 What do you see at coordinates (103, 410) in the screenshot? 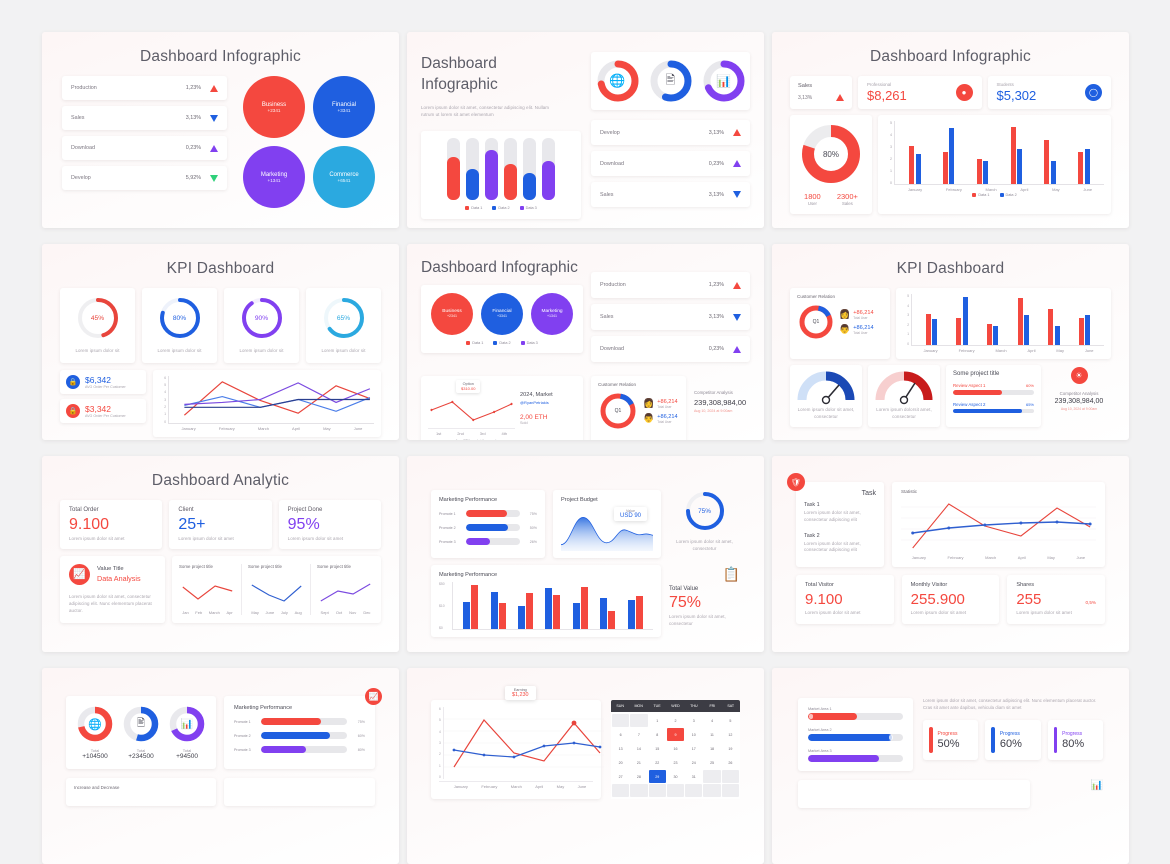
I see `money-card: 🔒 $3,342 AVG Order Per Customer` at bounding box center [103, 410].